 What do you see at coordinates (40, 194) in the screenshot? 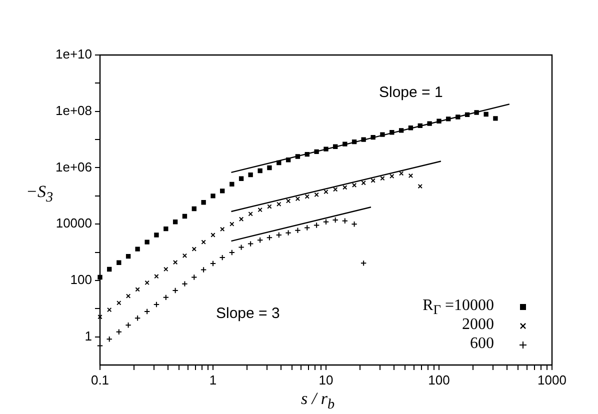
I see `y-axis-title: −S$_{3}$` at bounding box center [40, 194].